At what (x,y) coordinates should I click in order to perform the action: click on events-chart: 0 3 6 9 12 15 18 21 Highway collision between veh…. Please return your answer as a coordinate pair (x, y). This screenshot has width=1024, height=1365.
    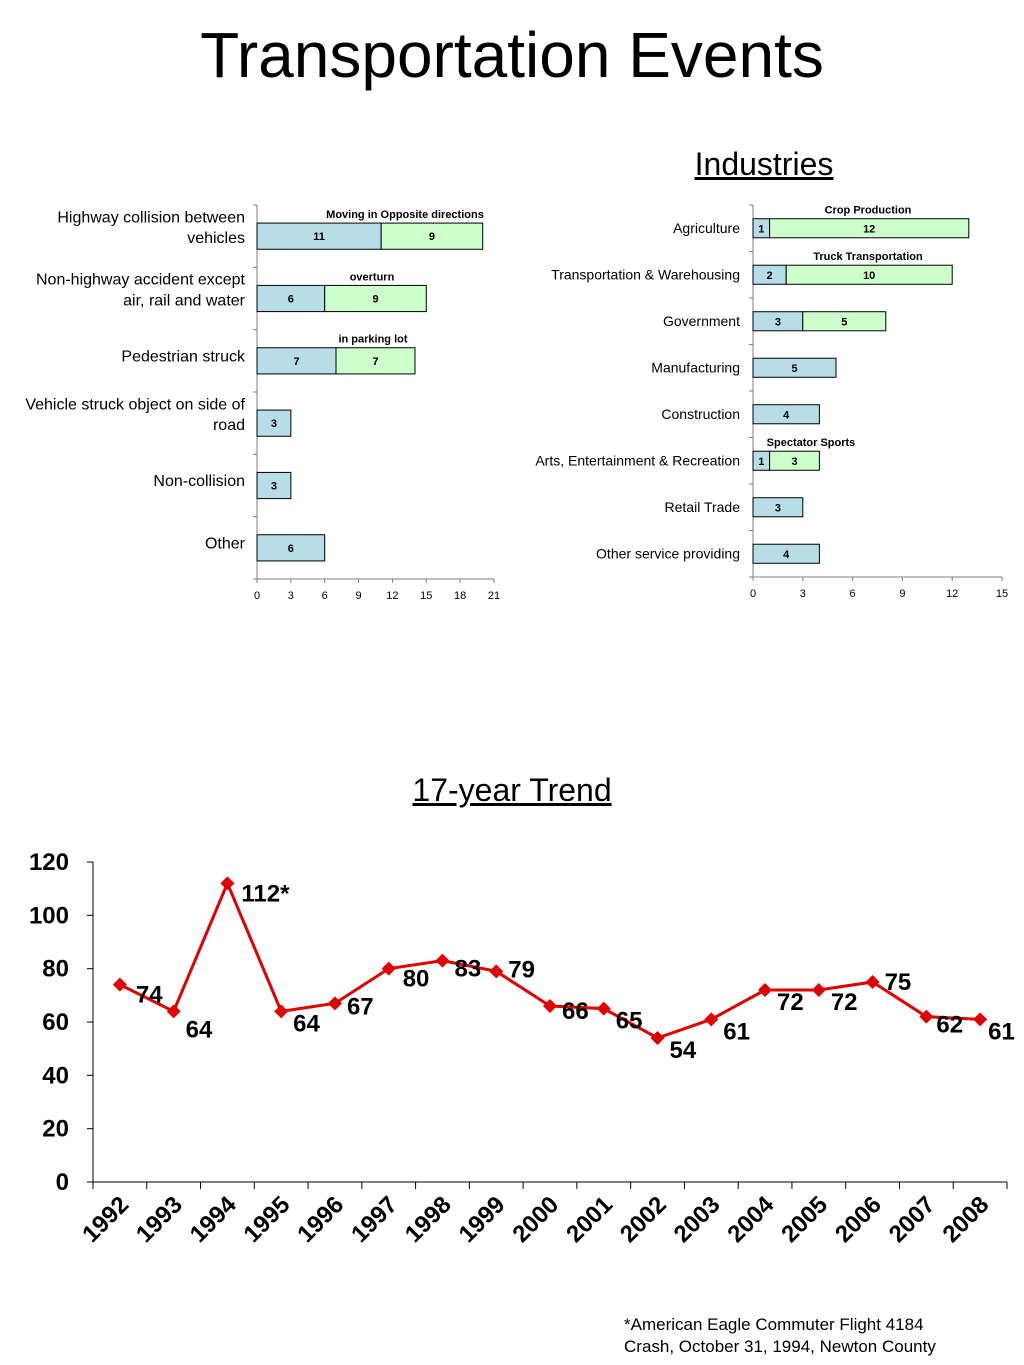
    Looking at the image, I should click on (262, 403).